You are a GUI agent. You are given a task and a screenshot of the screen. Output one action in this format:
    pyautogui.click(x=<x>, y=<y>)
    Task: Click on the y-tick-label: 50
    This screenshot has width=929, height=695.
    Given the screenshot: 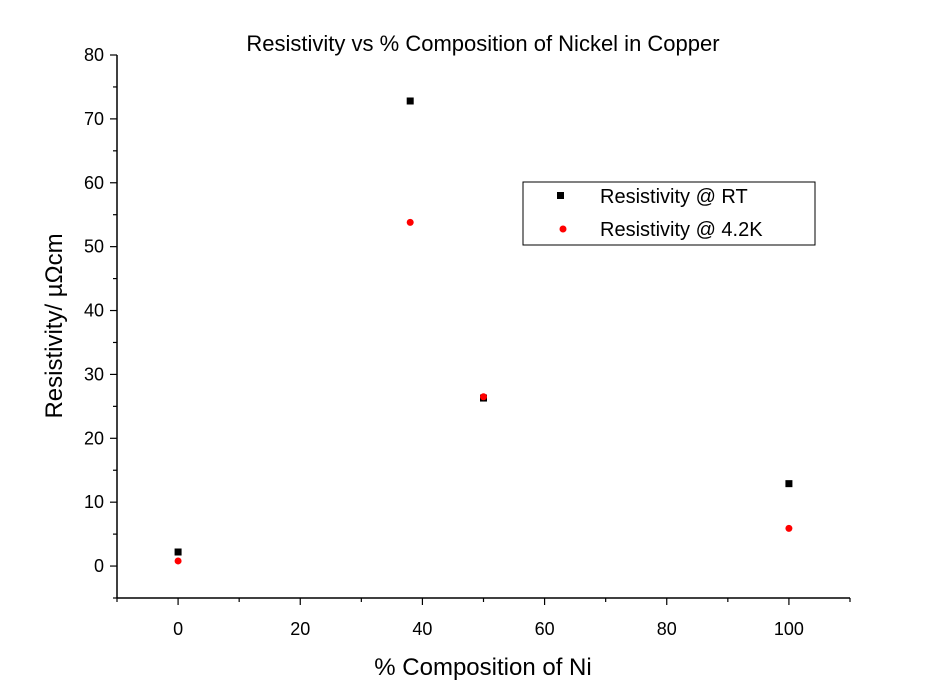 What is the action you would take?
    pyautogui.click(x=94, y=247)
    